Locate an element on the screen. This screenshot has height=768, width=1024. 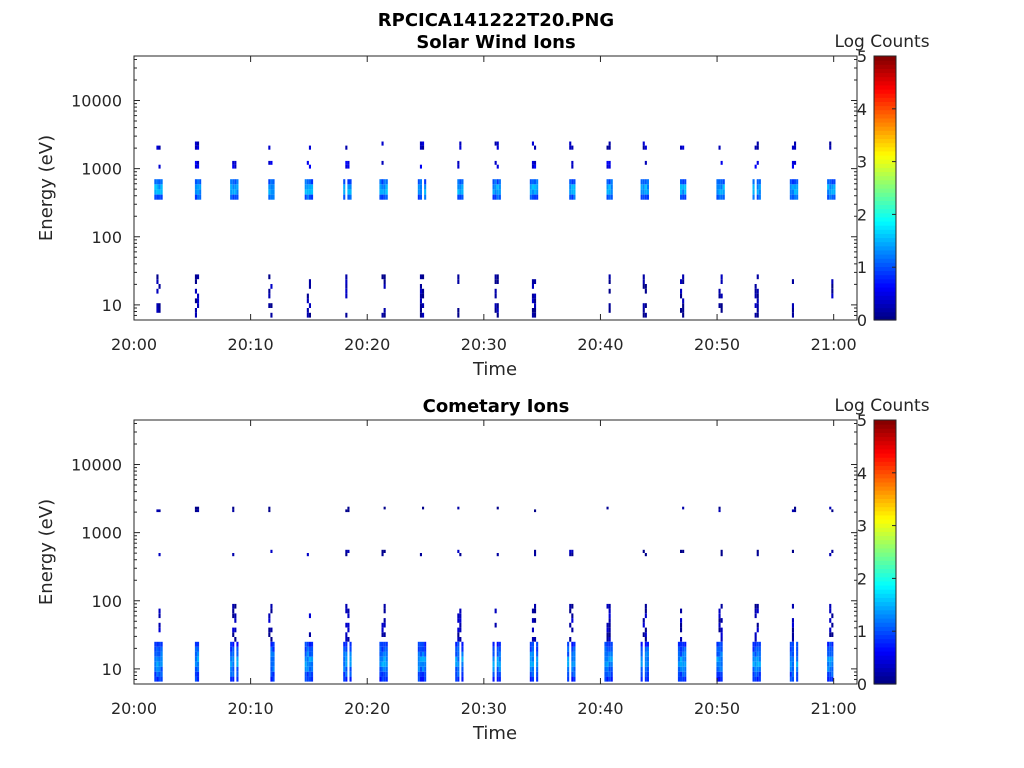
colorbar-tick-label: 3 is located at coordinates (862, 526).